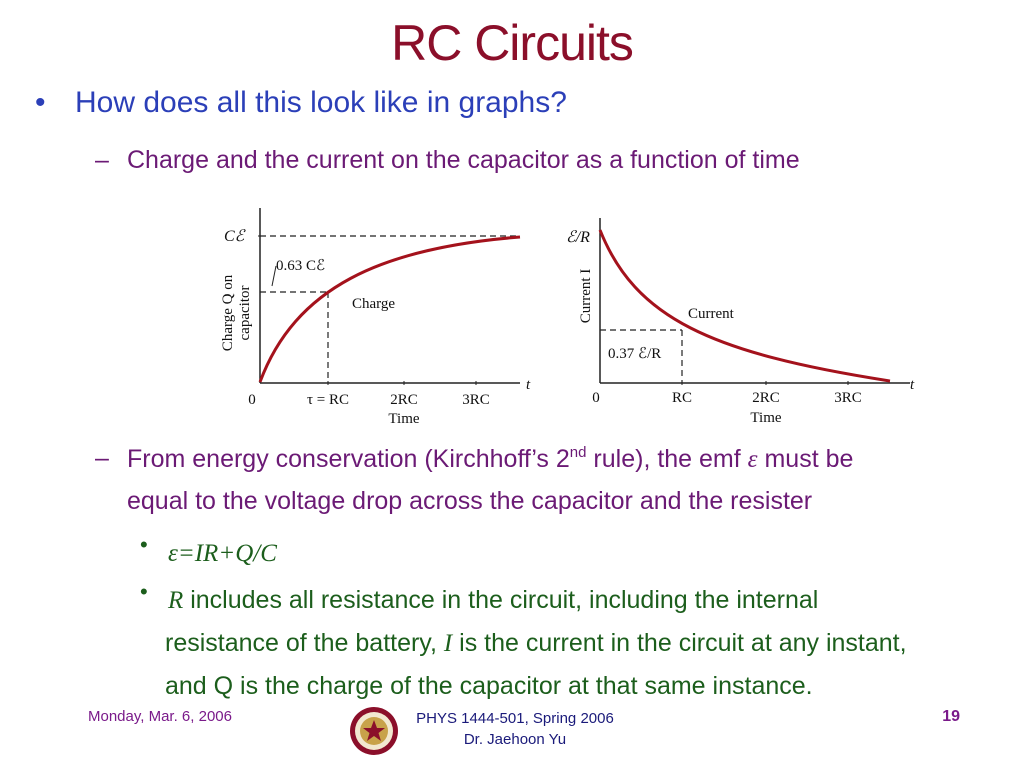 Image resolution: width=1024 pixels, height=768 pixels. I want to click on charge-curve-label: Charge, so click(373, 304).